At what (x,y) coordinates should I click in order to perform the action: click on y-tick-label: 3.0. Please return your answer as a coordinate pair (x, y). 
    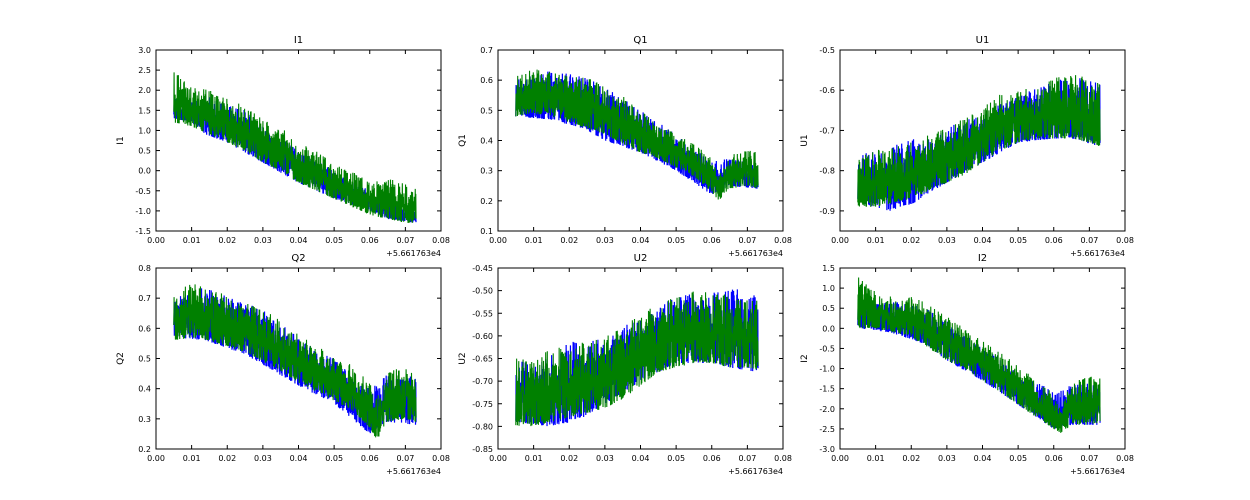
    Looking at the image, I should click on (144, 50).